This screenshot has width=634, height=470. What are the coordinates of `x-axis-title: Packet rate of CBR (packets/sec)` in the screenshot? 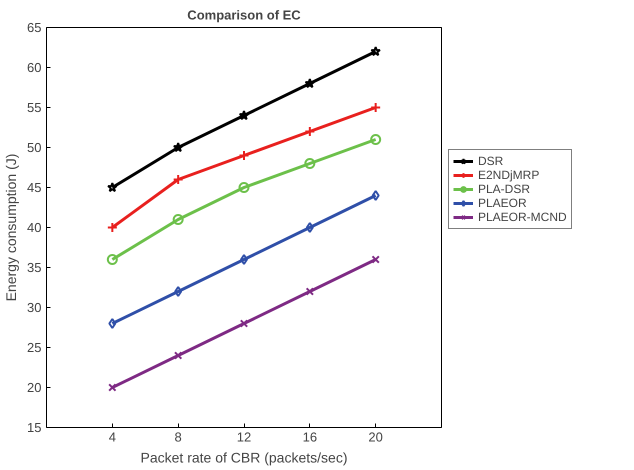 It's located at (244, 458).